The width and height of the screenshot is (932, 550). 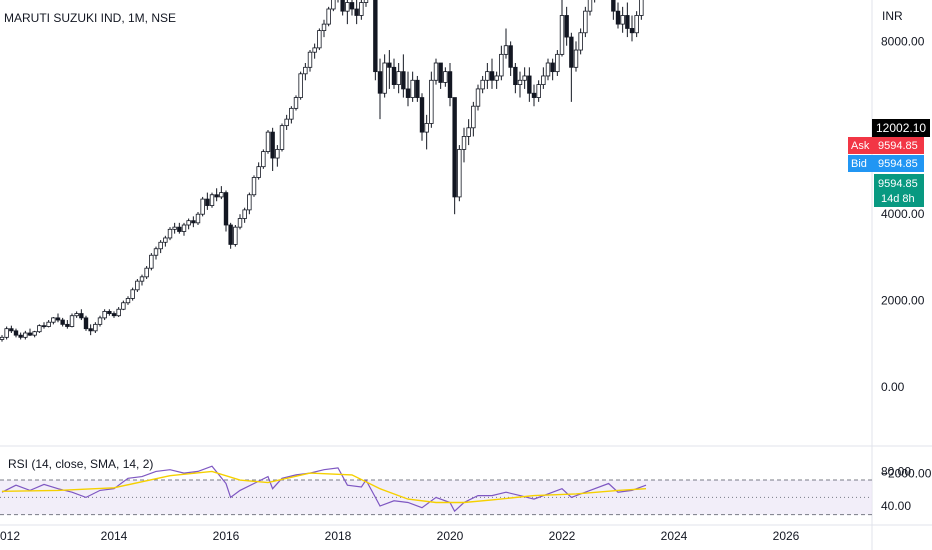 I want to click on bid-price-tag: Bid 9594.85, so click(x=886, y=163).